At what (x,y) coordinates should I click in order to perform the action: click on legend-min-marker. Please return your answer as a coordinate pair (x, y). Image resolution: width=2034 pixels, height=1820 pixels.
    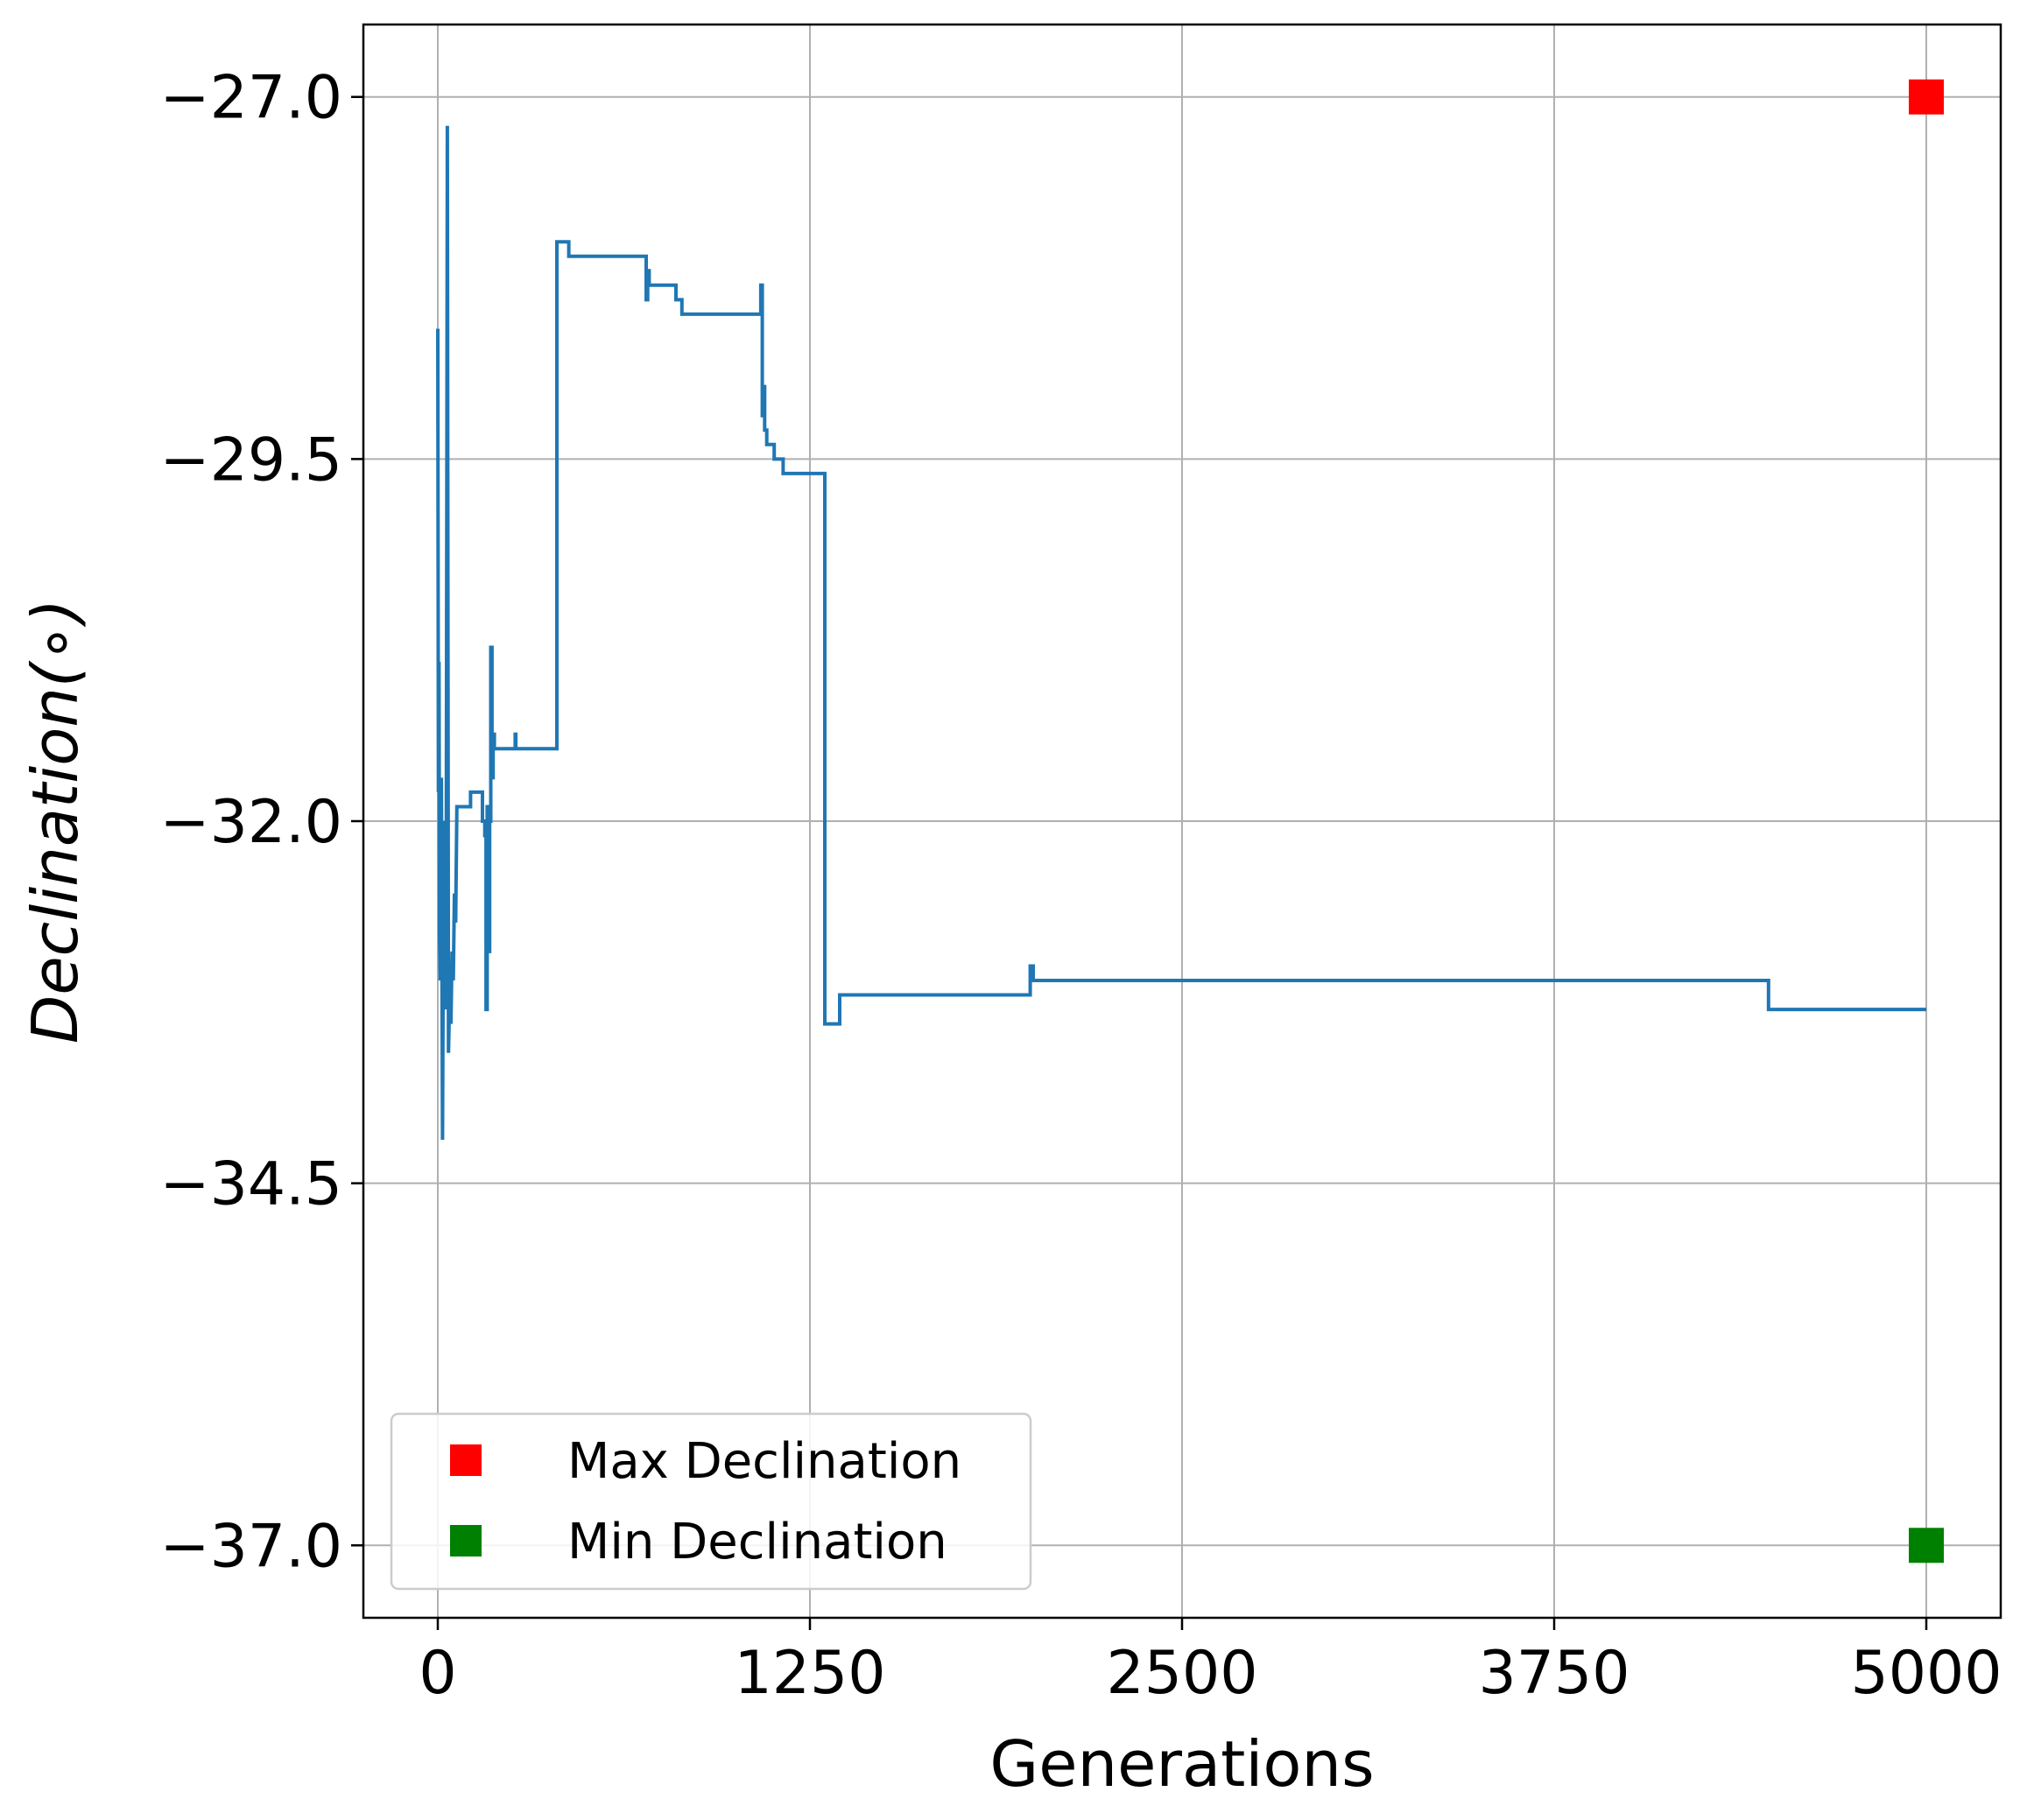
    Looking at the image, I should click on (466, 1540).